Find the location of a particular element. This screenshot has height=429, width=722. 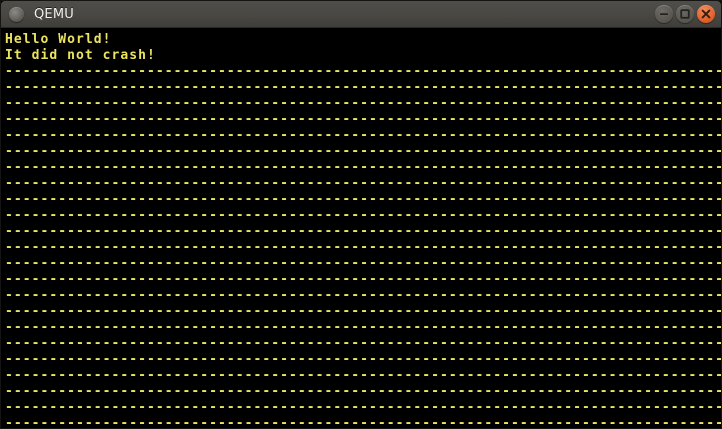

window-title: QEMU is located at coordinates (54, 14).